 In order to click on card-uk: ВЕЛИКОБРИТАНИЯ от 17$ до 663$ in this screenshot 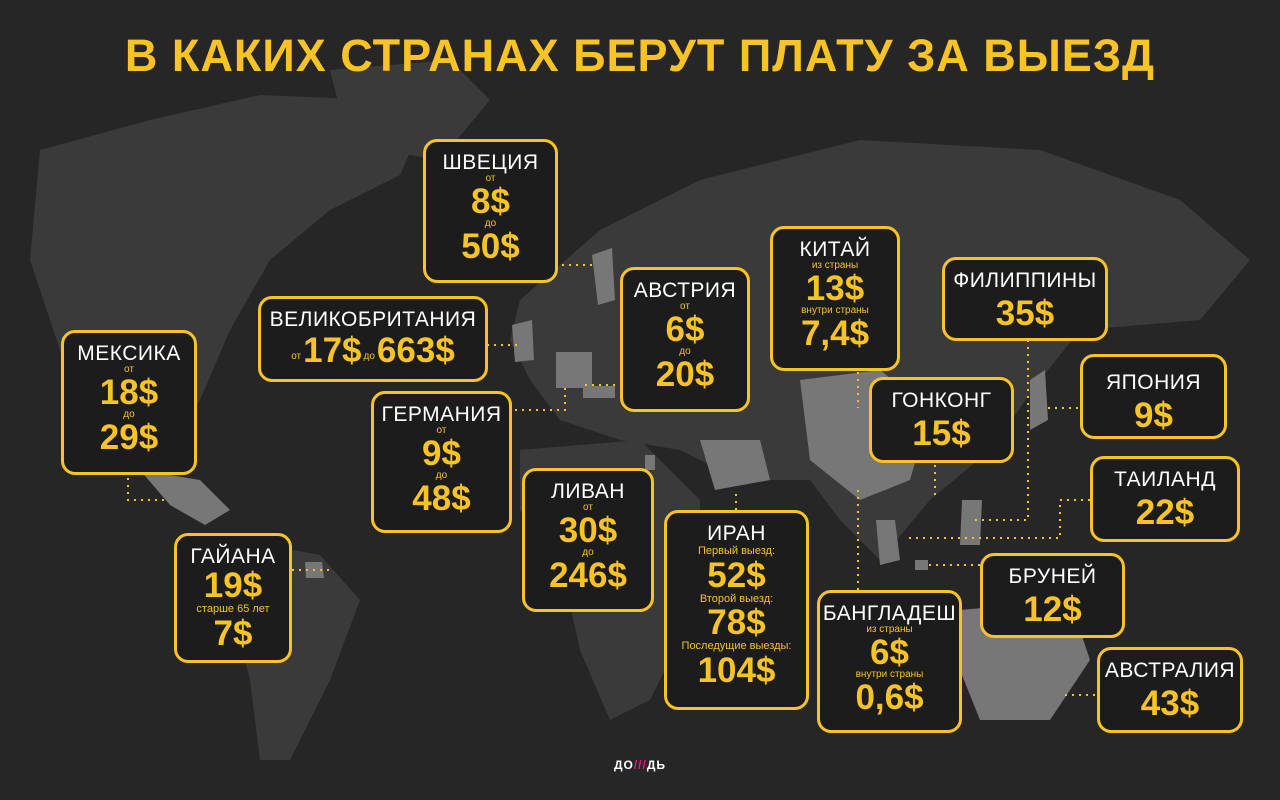, I will do `click(373, 339)`.